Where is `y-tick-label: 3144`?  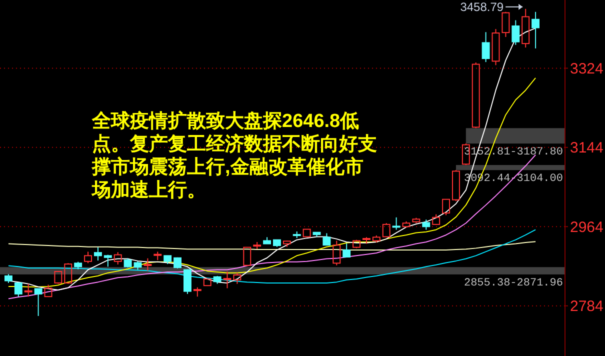 y-tick-label: 3144 is located at coordinates (587, 148).